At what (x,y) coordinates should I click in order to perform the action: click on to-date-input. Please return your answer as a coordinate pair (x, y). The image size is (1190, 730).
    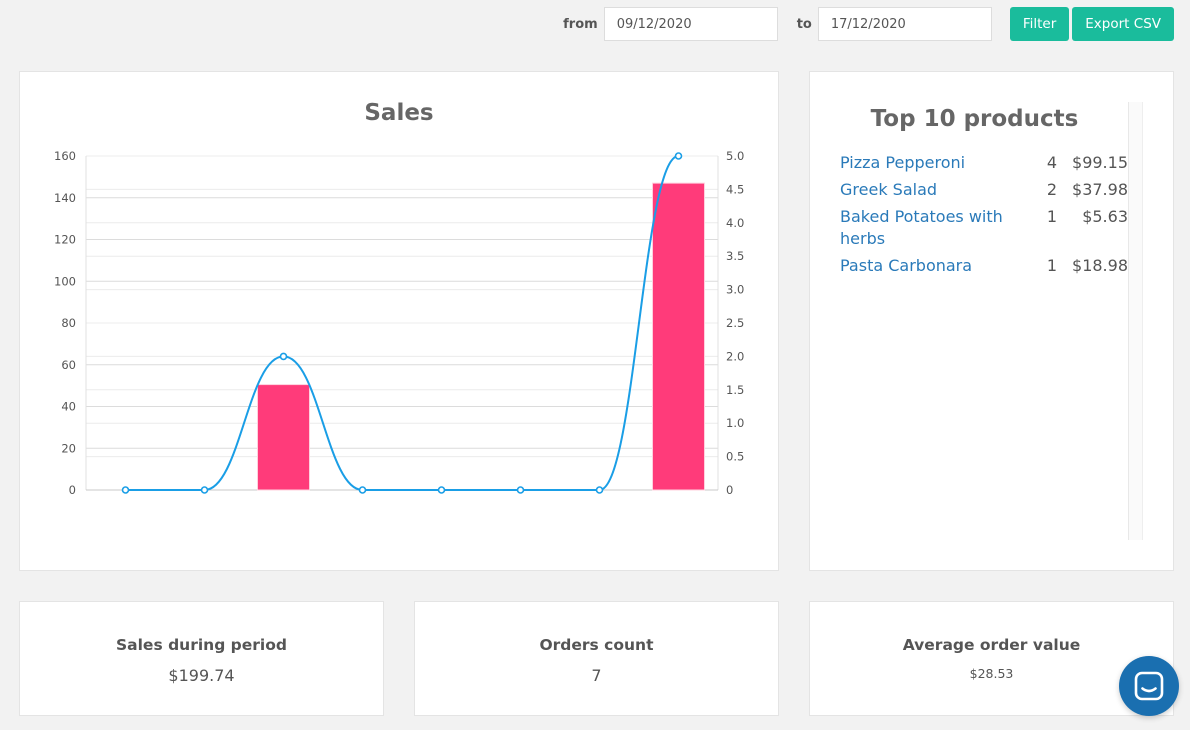
    Looking at the image, I should click on (904, 24).